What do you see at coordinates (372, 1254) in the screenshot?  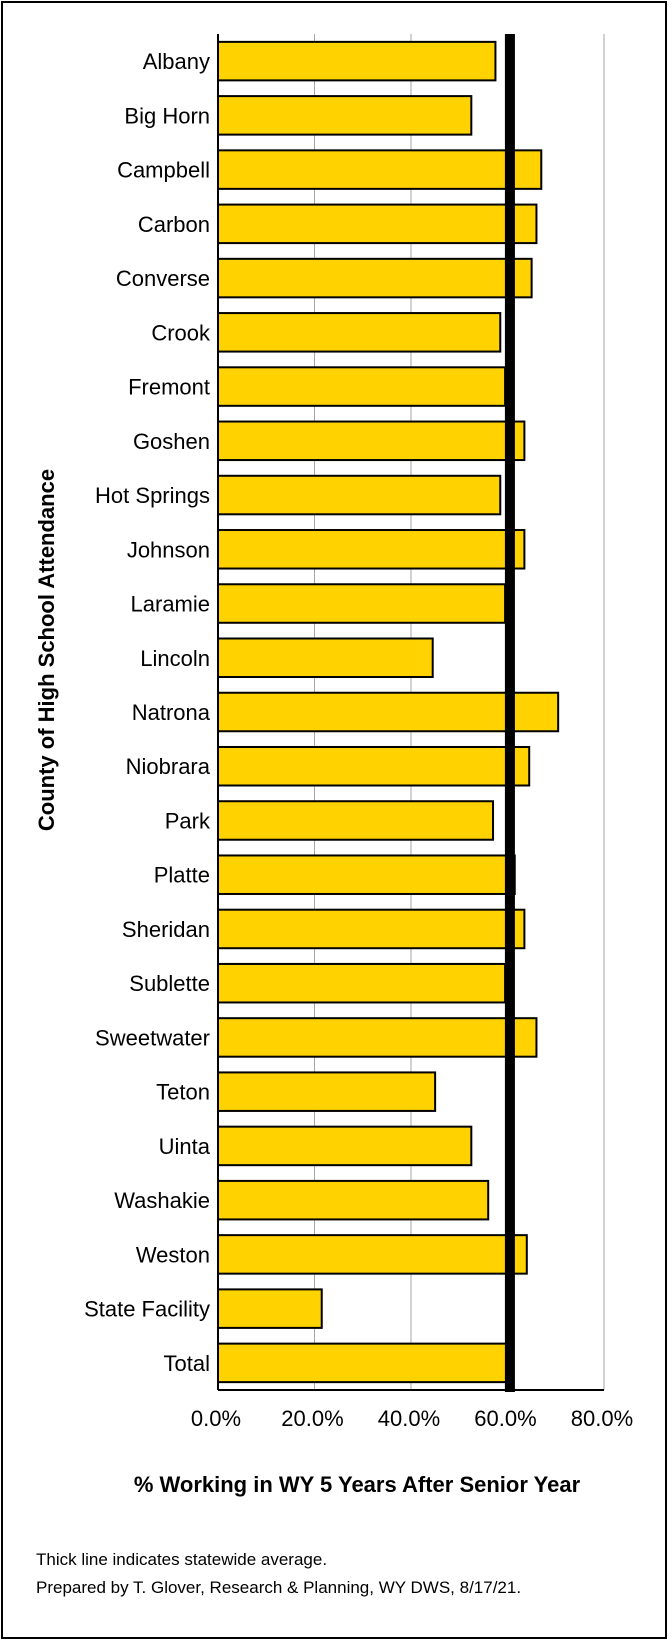 I see `bar-weston` at bounding box center [372, 1254].